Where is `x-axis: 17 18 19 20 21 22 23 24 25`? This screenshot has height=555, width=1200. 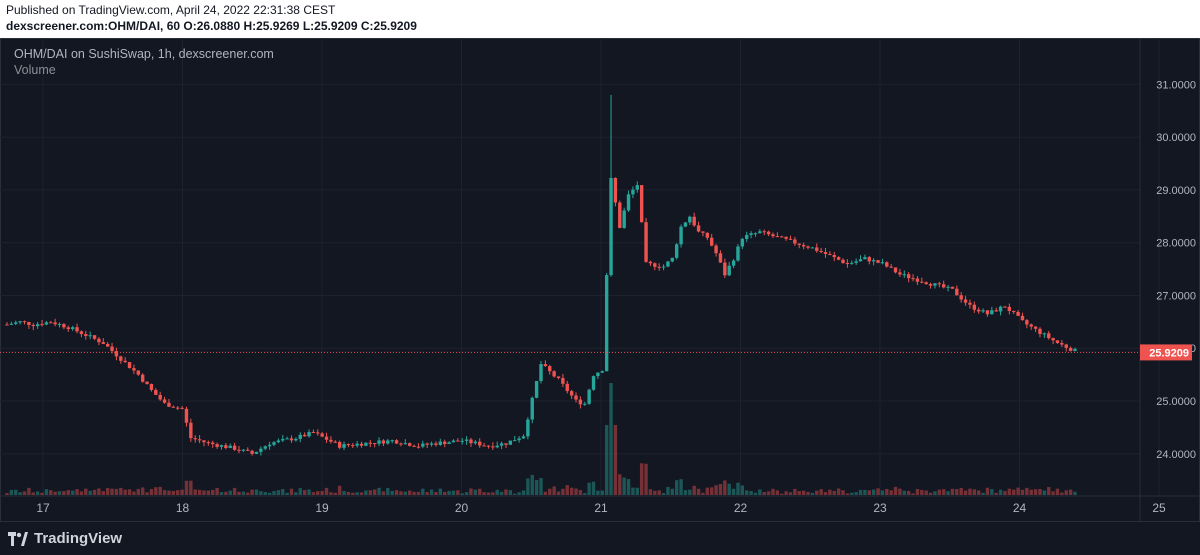
x-axis: 17 18 19 20 21 22 23 24 25 is located at coordinates (600, 505).